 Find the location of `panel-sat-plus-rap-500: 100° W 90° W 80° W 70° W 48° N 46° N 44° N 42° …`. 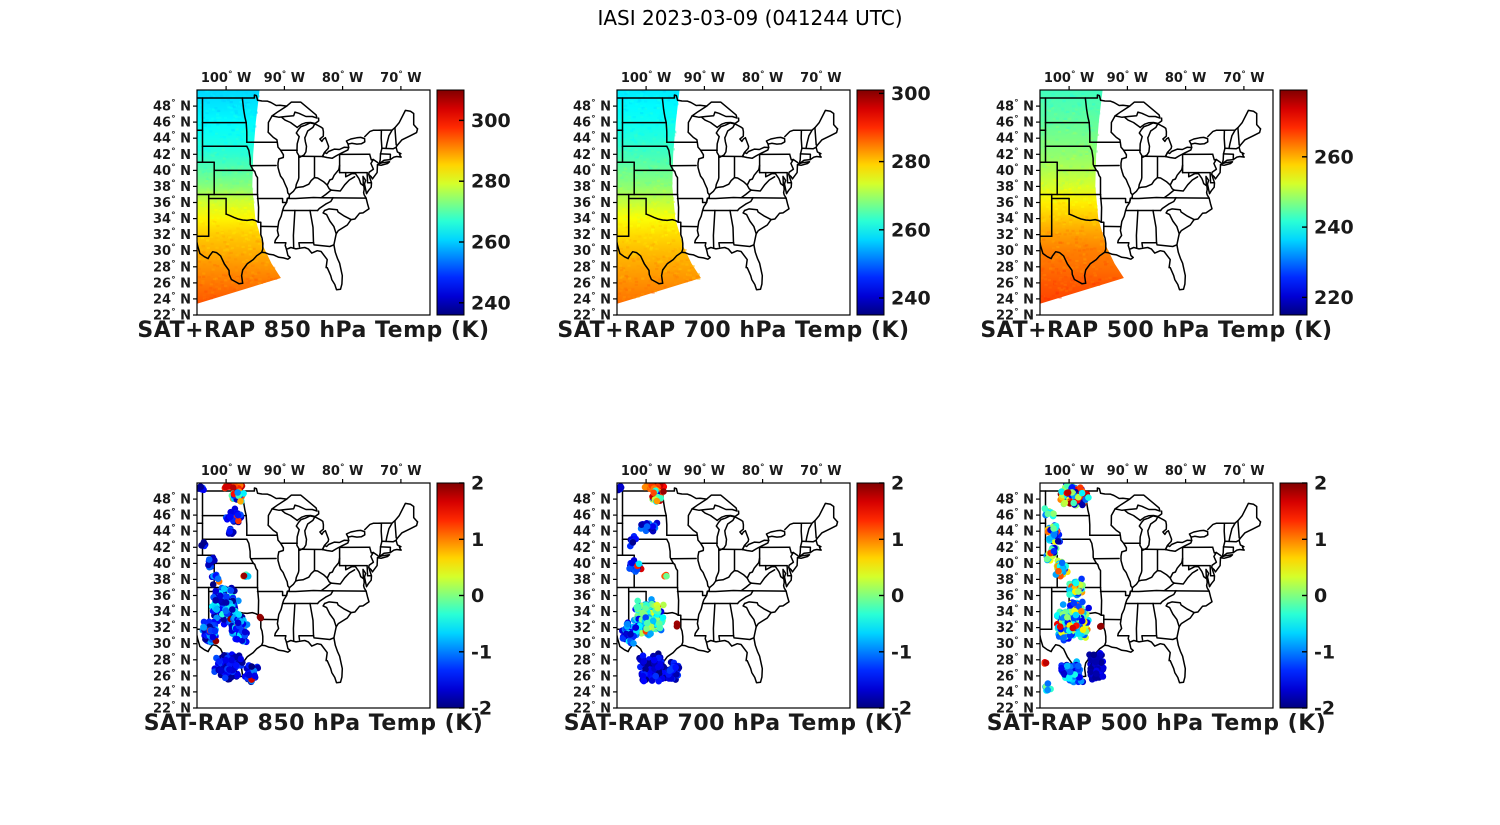

panel-sat-plus-rap-500: 100° W 90° W 80° W 70° W 48° N 46° N 44° N 42° … is located at coordinates (1172, 189).